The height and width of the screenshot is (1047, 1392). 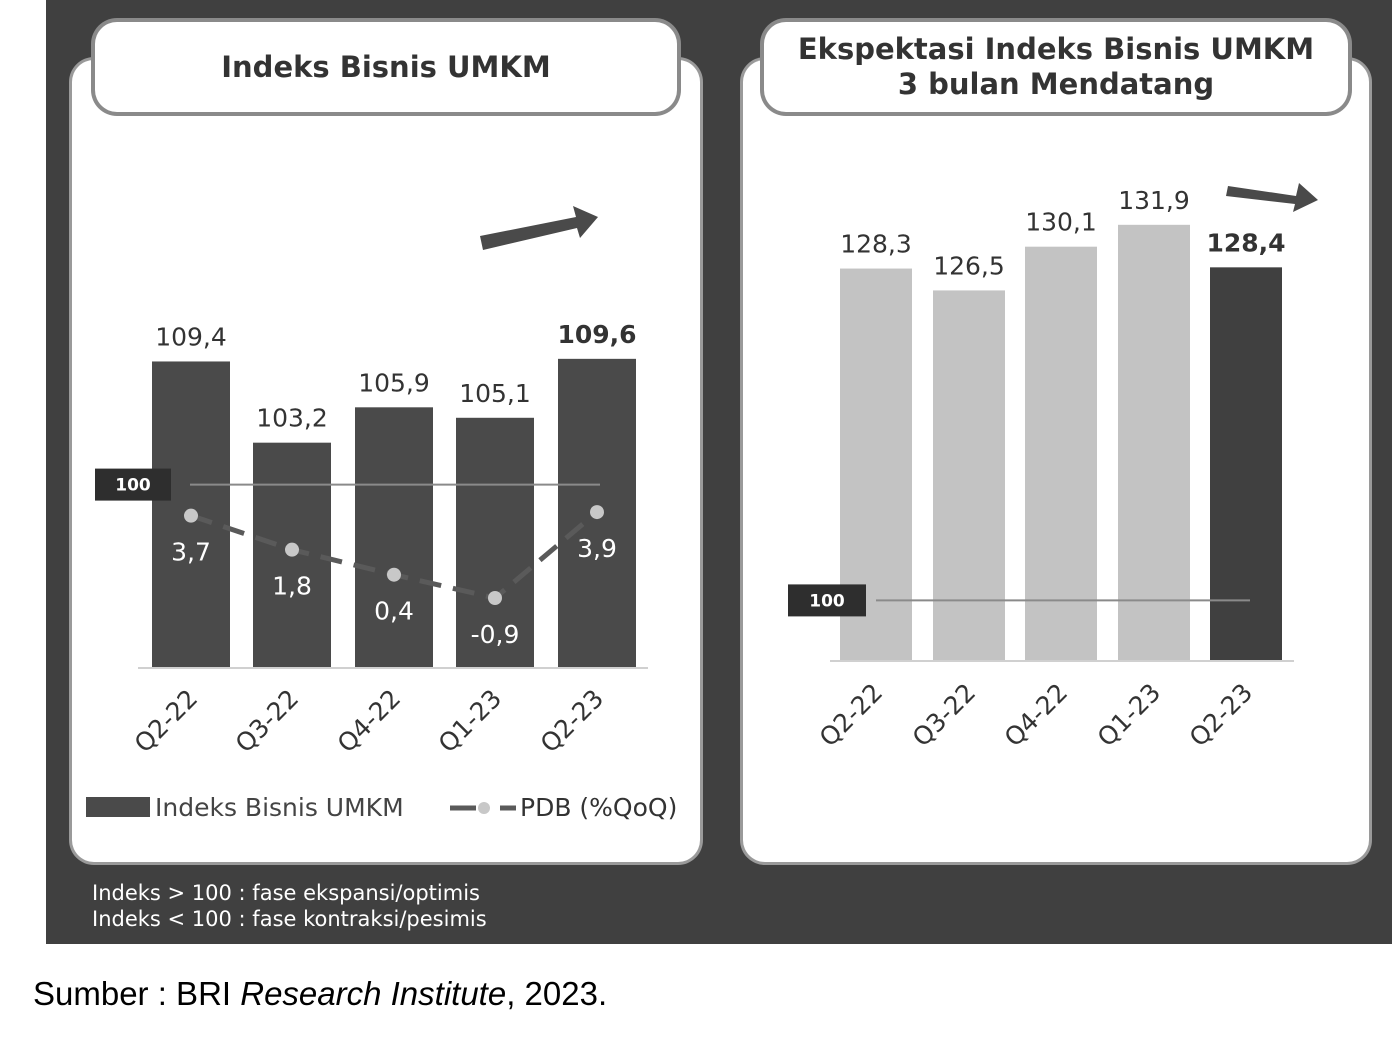 I want to click on source-prefix: Sumber : BRI, so click(x=137, y=993).